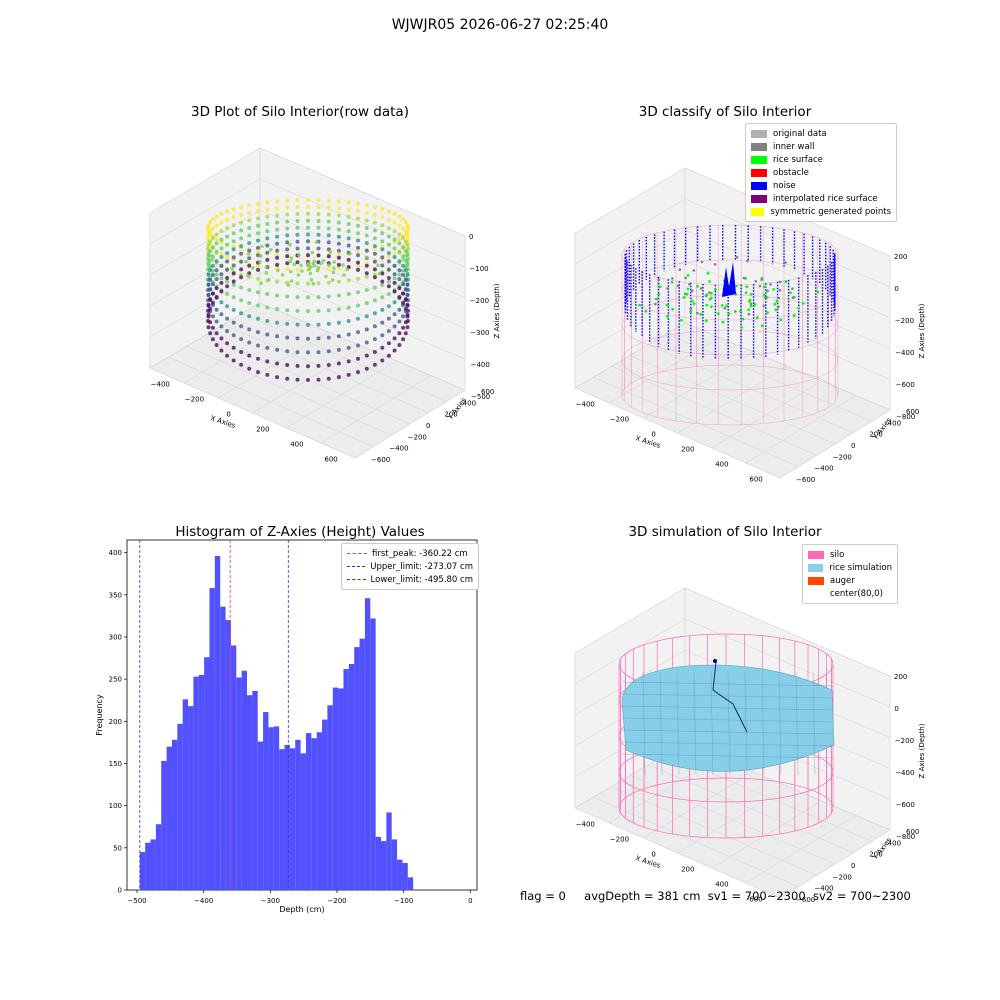 This screenshot has height=1000, width=1000. What do you see at coordinates (904, 773) in the screenshot?
I see `z-tick-label: −400` at bounding box center [904, 773].